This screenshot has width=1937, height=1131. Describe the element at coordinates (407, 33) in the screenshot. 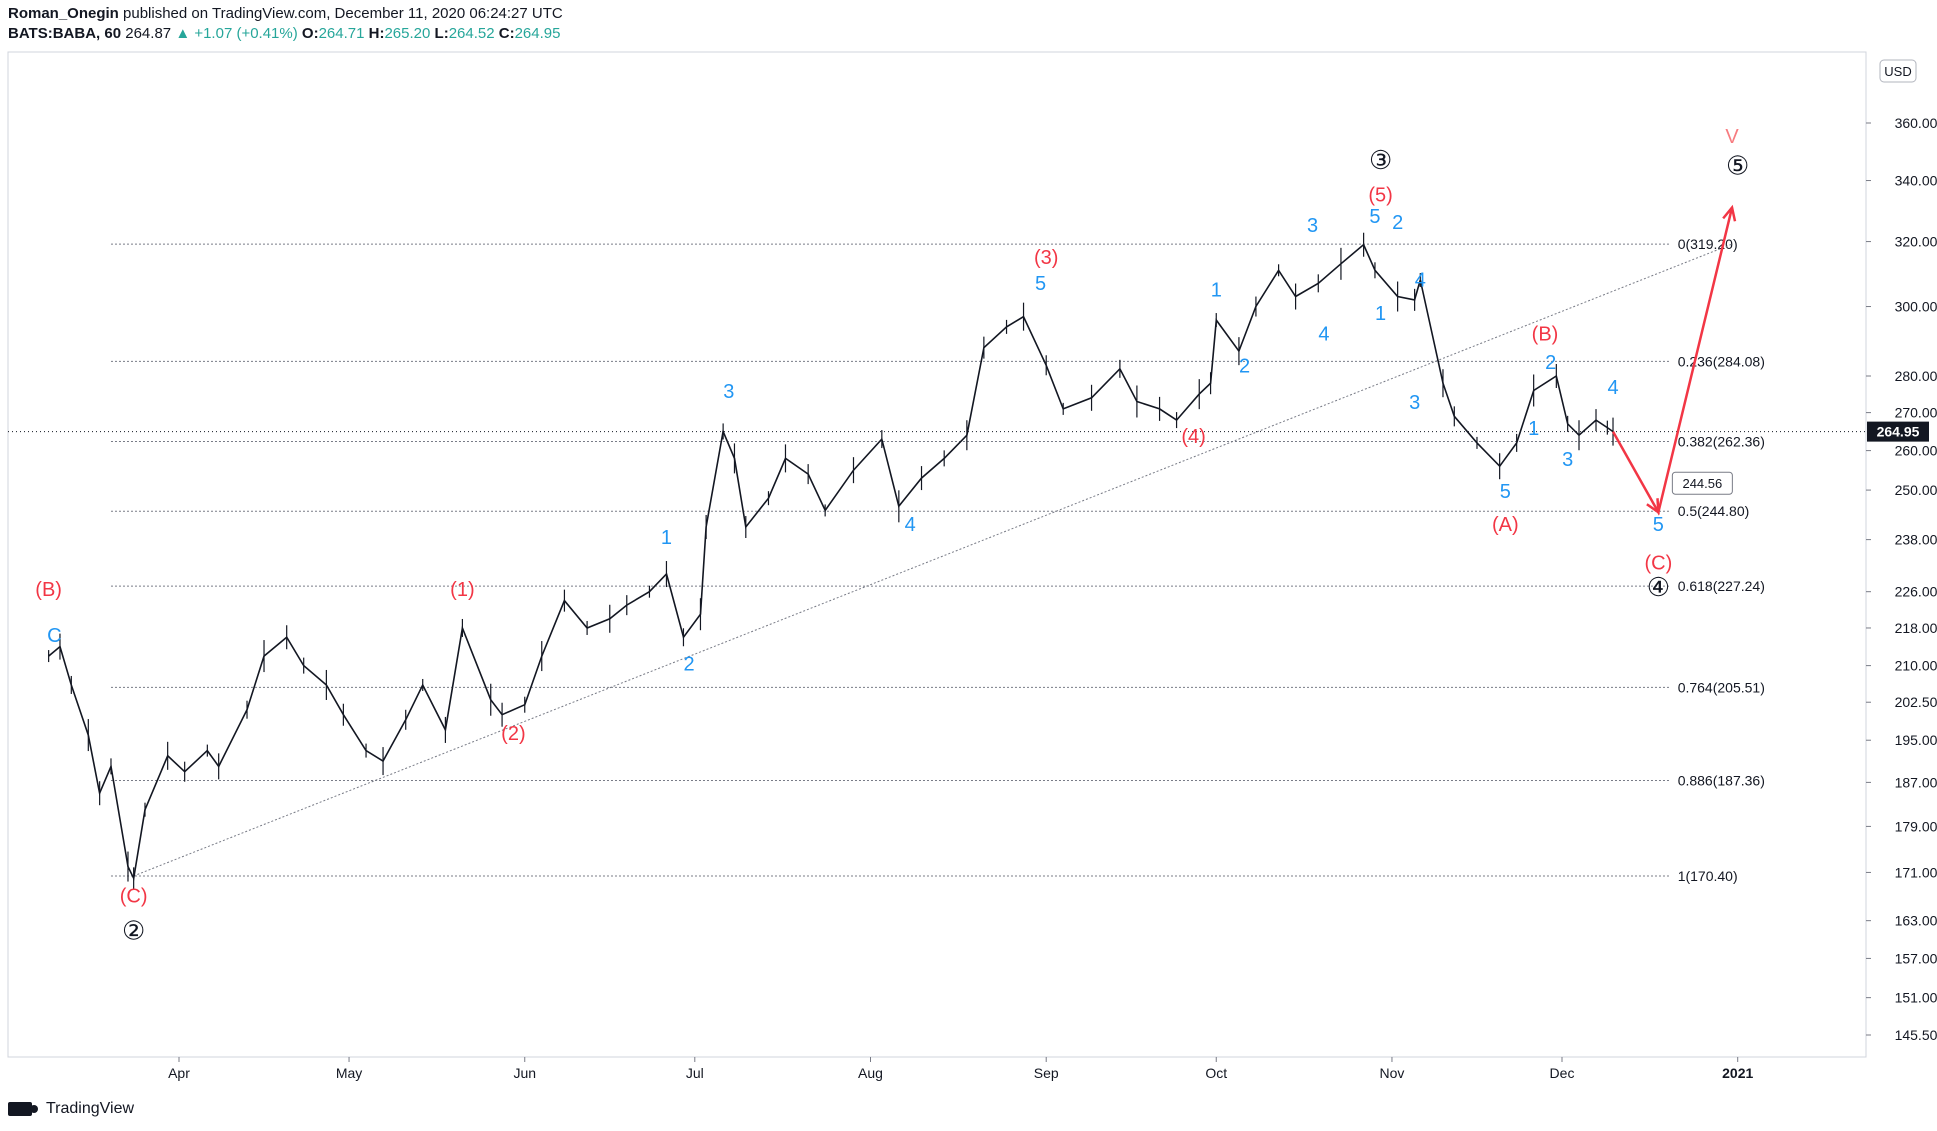

I see `high-value: 265.20` at that location.